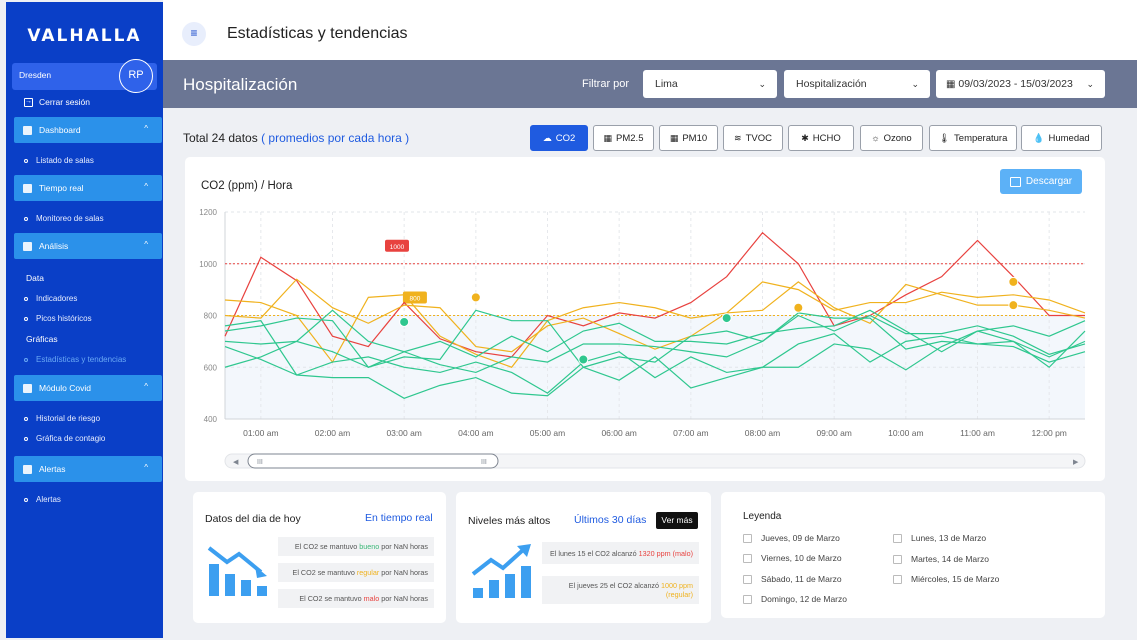 This screenshot has height=640, width=1137. I want to click on total-count: Total 24 datos, so click(220, 138).